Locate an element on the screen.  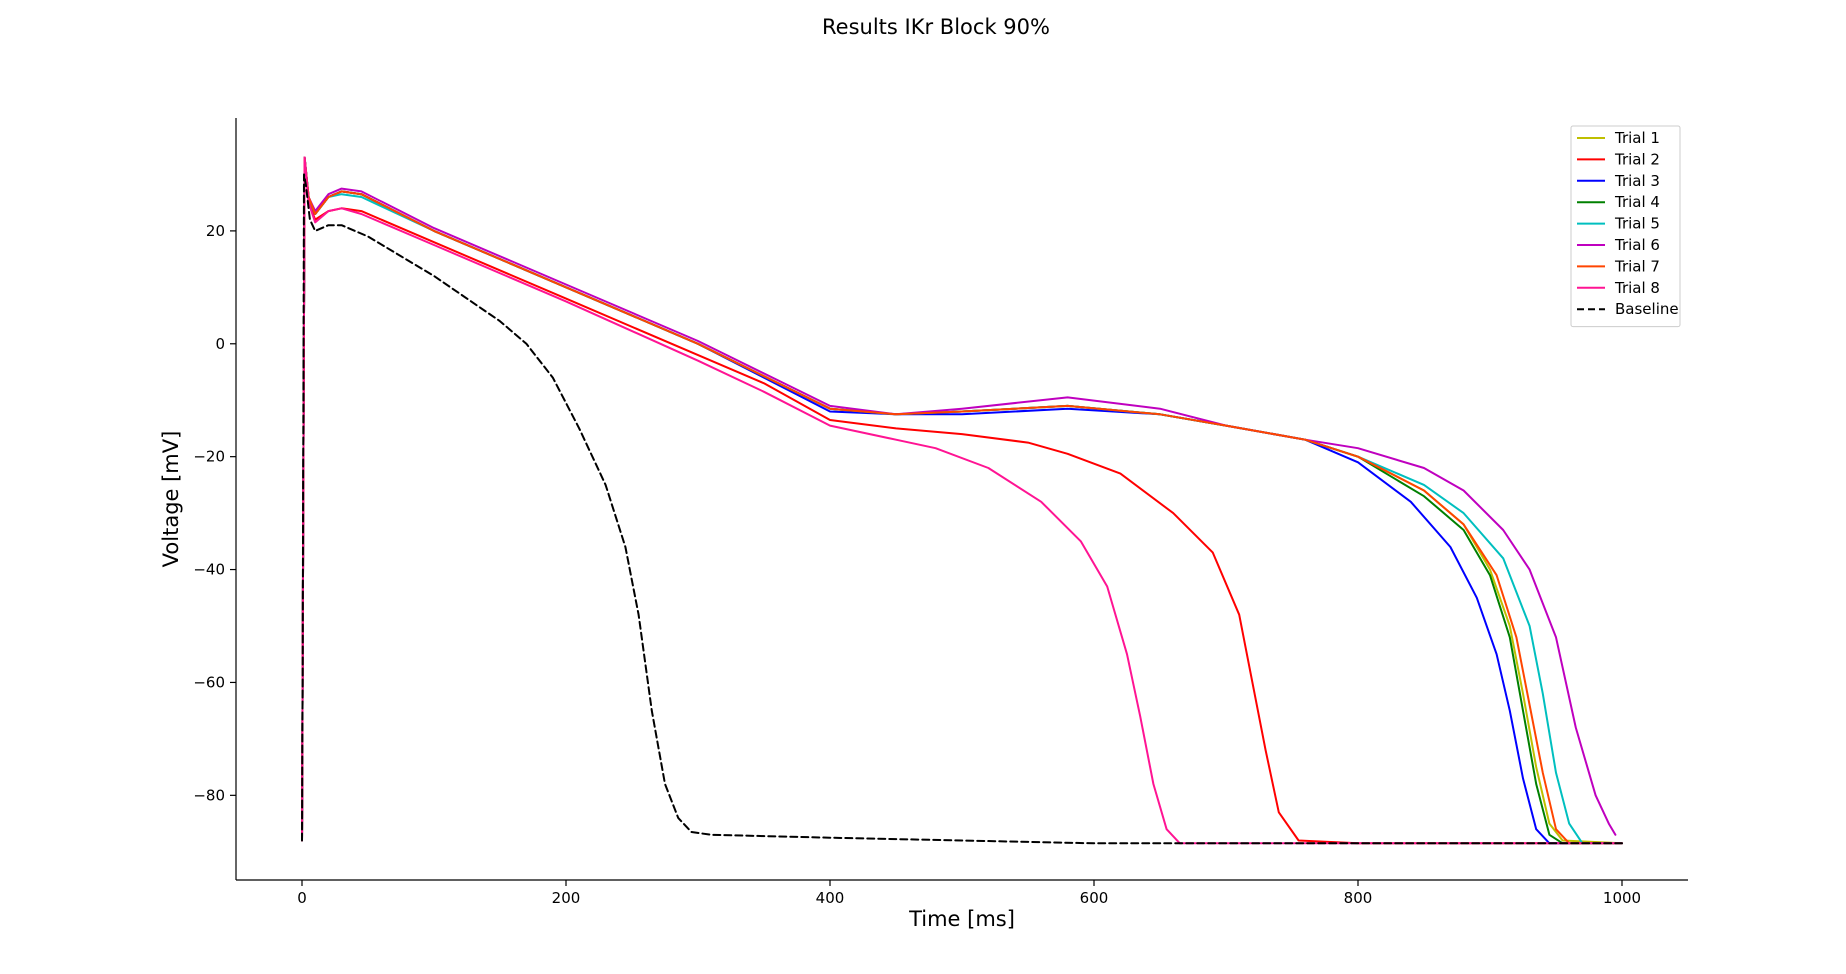
y-tick-label: 0 is located at coordinates (220, 344).